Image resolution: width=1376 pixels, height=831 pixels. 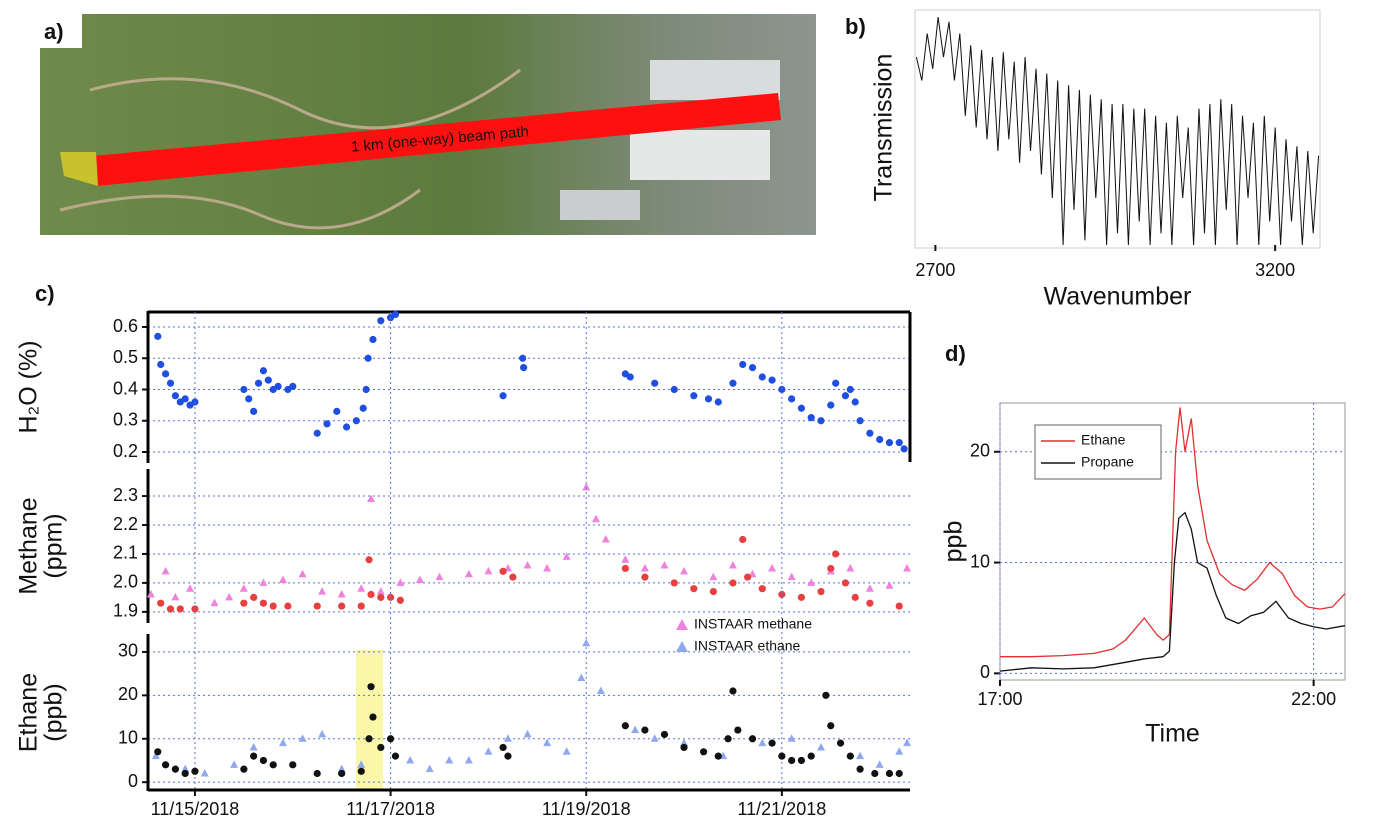 I want to click on y-tick-label: 1.9, so click(x=125, y=611).